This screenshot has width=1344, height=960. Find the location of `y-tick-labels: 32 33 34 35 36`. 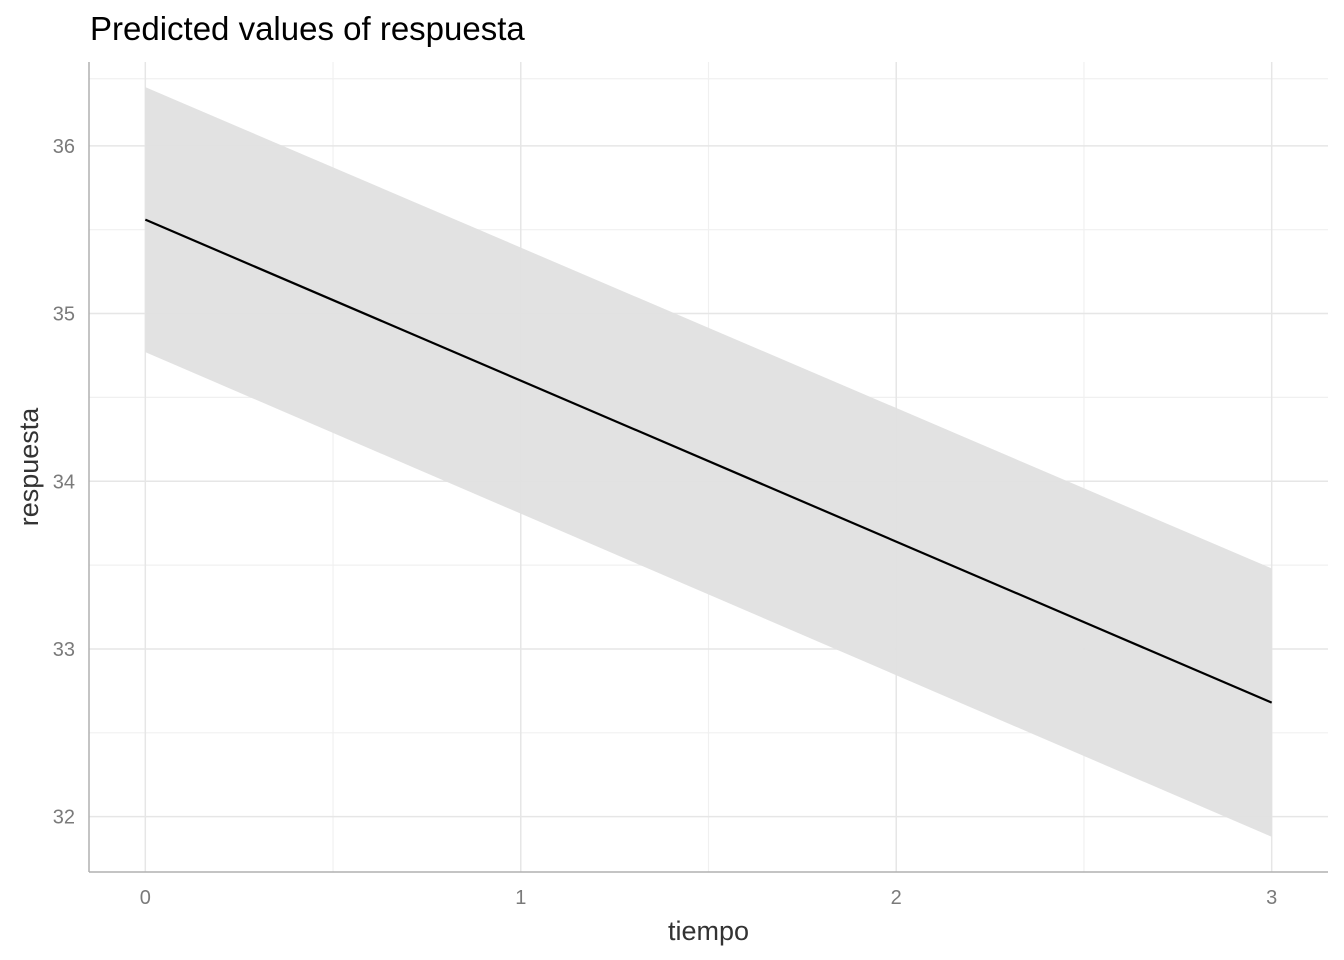

y-tick-labels: 32 33 34 35 36 is located at coordinates (64, 482).